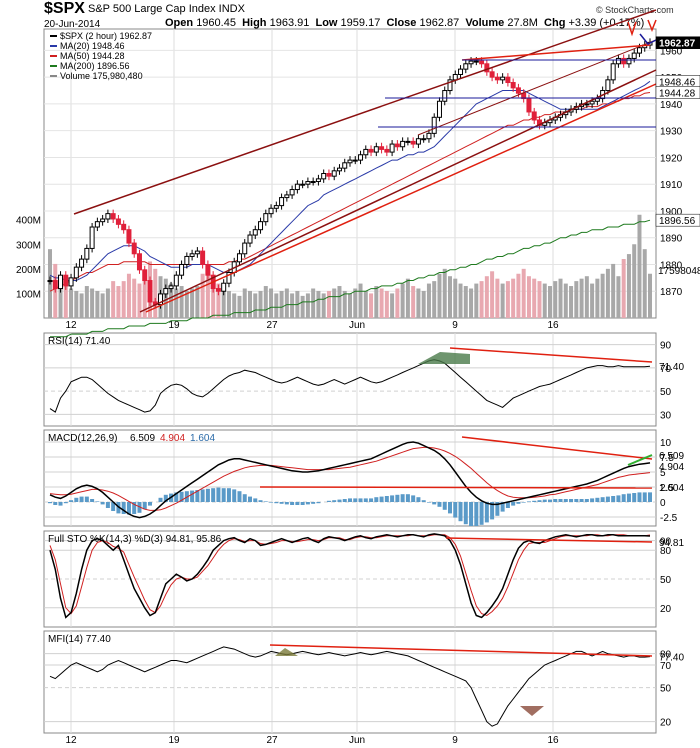 The width and height of the screenshot is (700, 748). Describe the element at coordinates (667, 488) in the screenshot. I see `osc-tick-label: 2.5` at that location.